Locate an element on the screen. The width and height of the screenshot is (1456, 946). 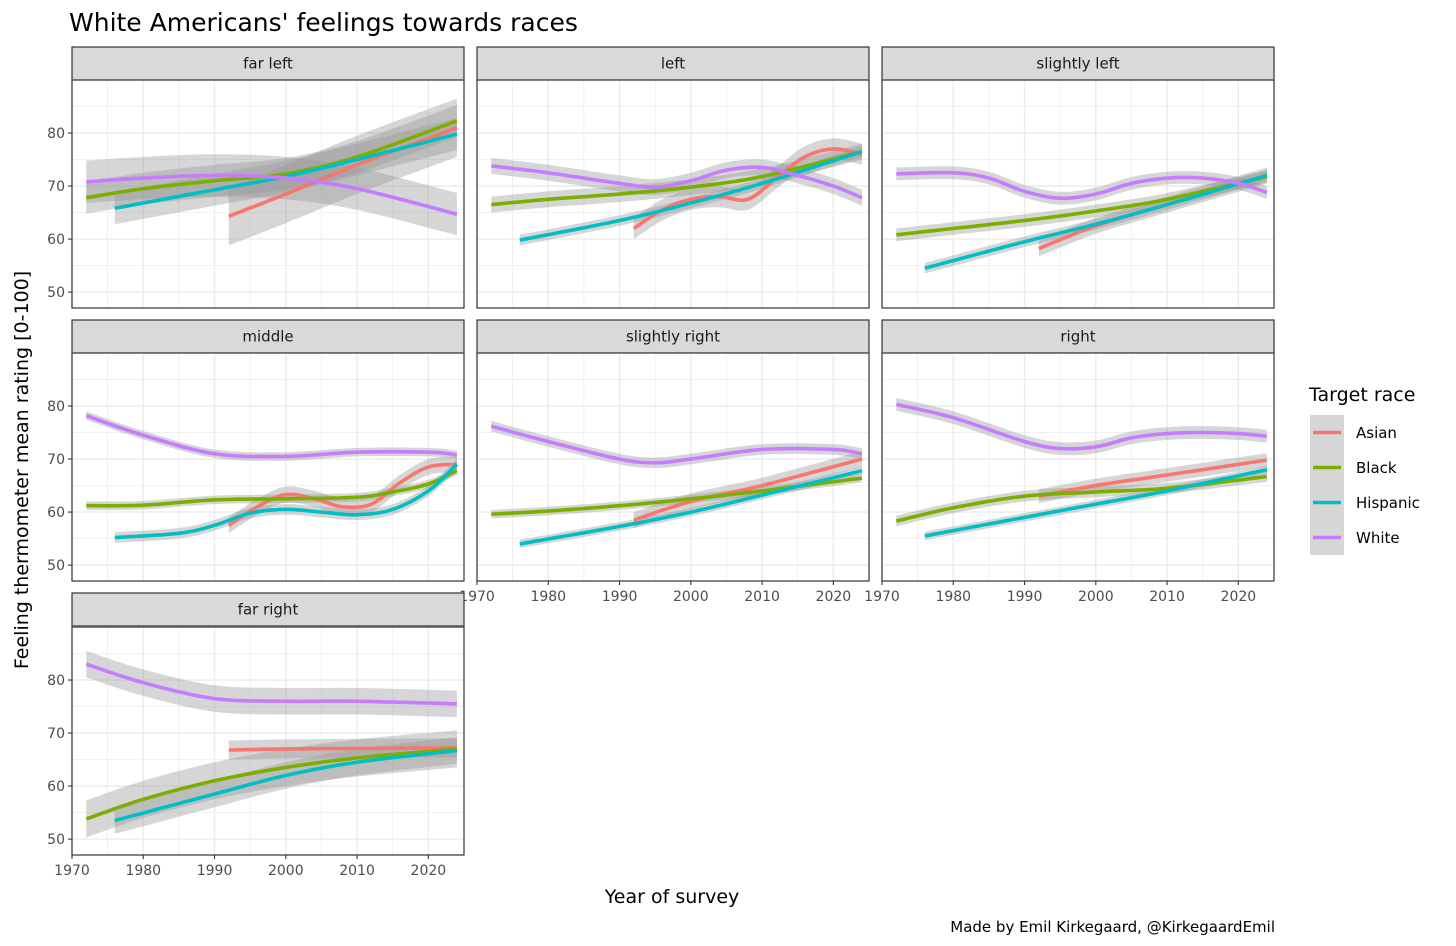
x-axis-title: Year of survey is located at coordinates (672, 897).